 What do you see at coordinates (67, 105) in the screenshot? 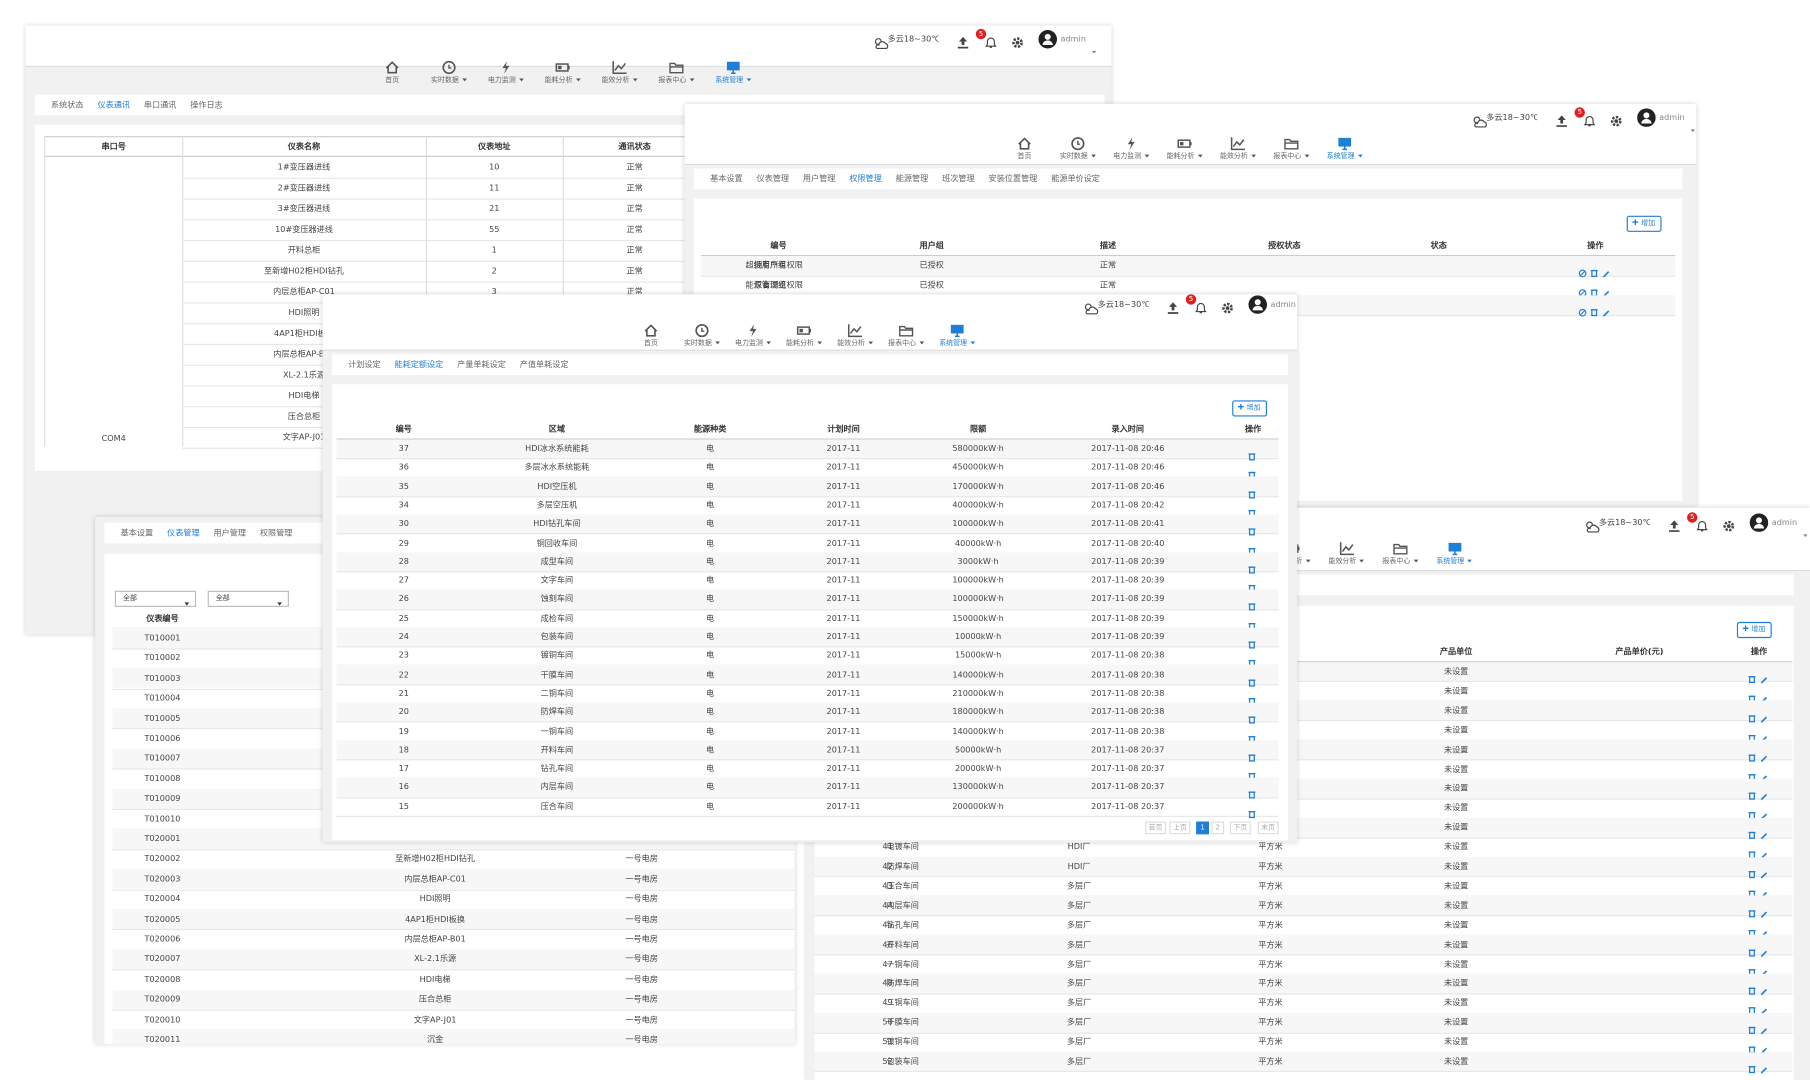
I see `tab: 系统状态` at bounding box center [67, 105].